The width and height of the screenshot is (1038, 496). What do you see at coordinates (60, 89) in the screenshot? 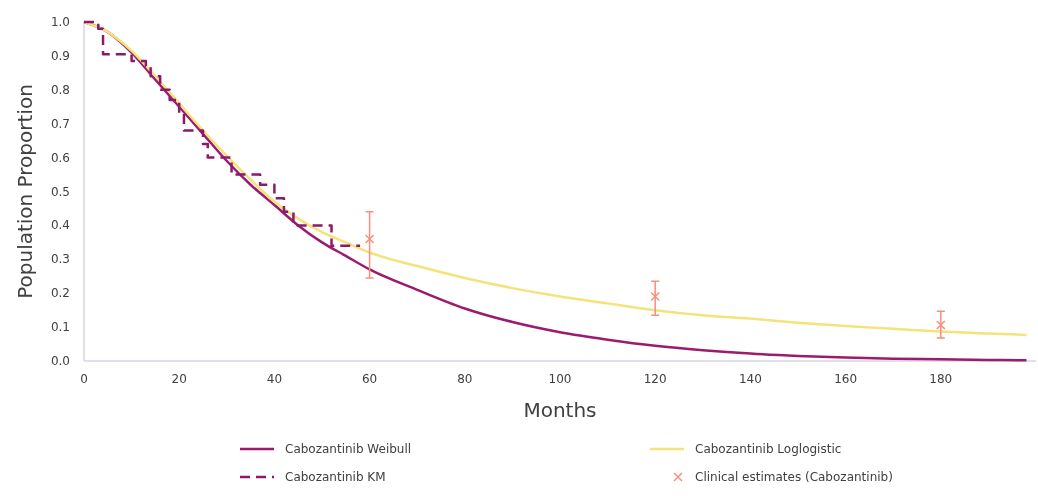
I see `y-tick-label: 0.8` at bounding box center [60, 89].